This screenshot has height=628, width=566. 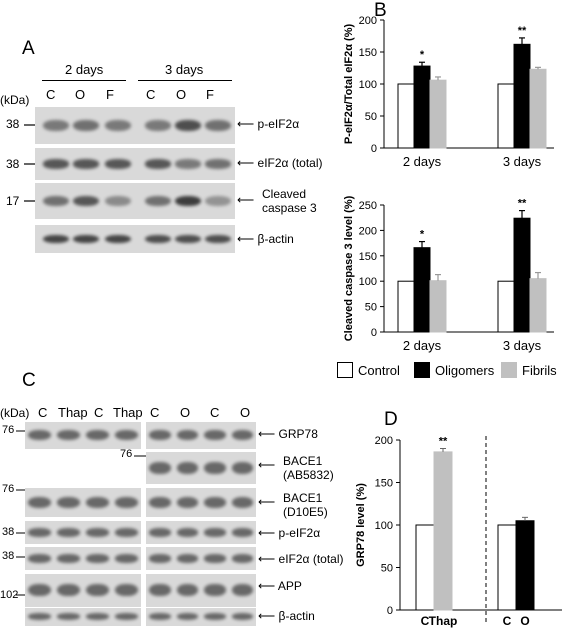 I want to click on blot-c-label-eif2a-total: ⟵ eIF2α (total), so click(x=301, y=559).